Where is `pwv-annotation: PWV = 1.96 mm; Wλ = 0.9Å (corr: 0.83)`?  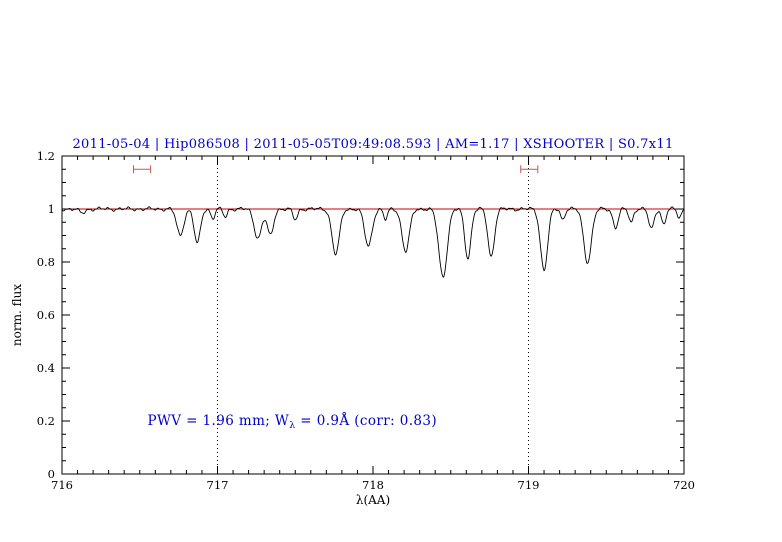
pwv-annotation: PWV = 1.96 mm; Wλ = 0.9Å (corr: 0.83) is located at coordinates (293, 422).